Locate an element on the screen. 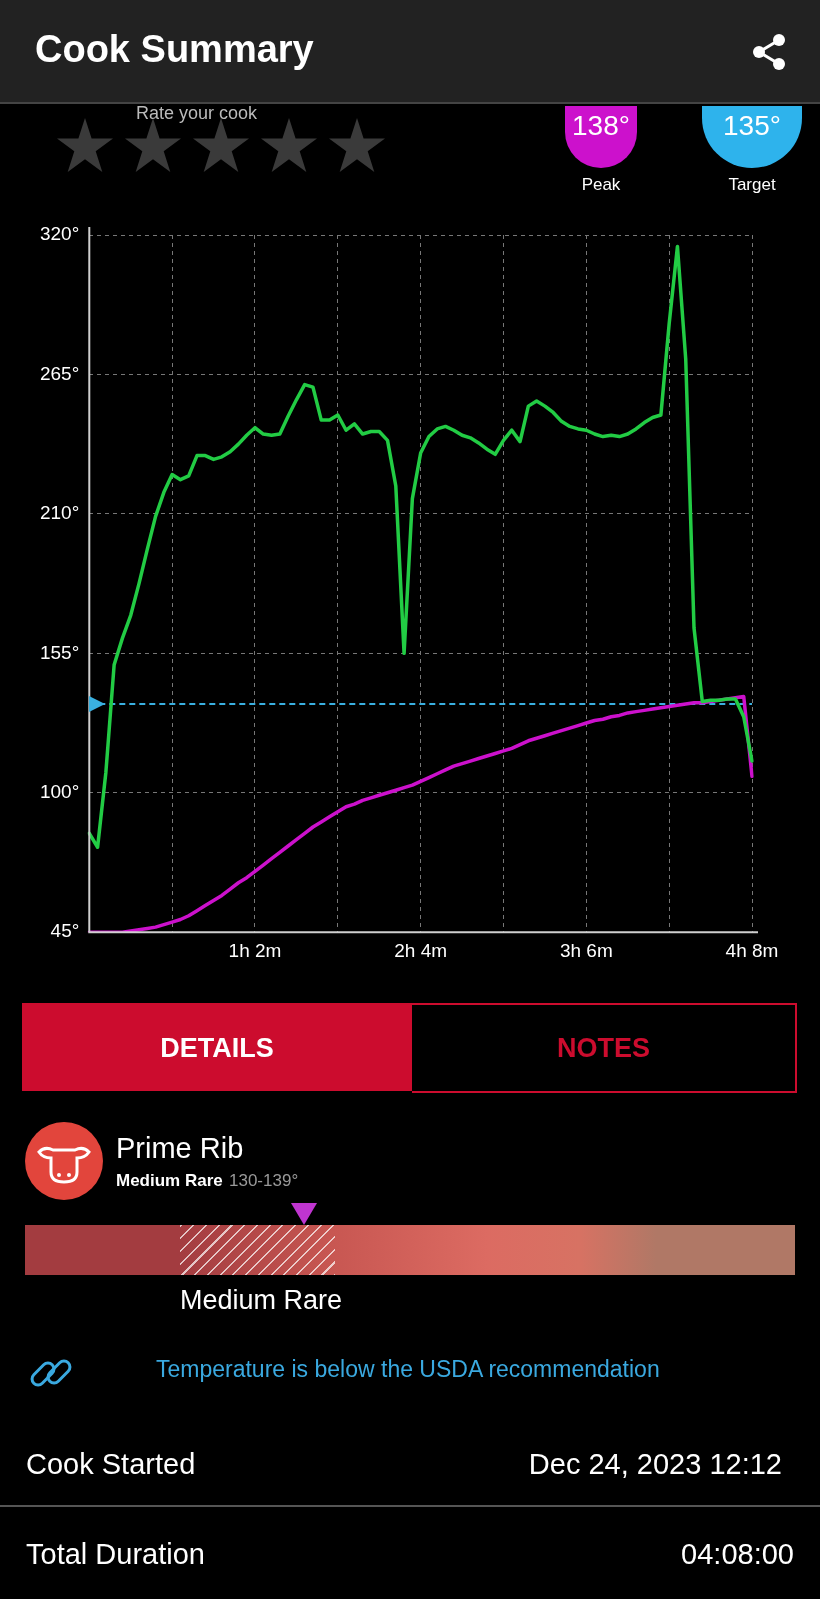 Image resolution: width=820 pixels, height=1599 pixels. x-tick-label: 1h 2m is located at coordinates (255, 950).